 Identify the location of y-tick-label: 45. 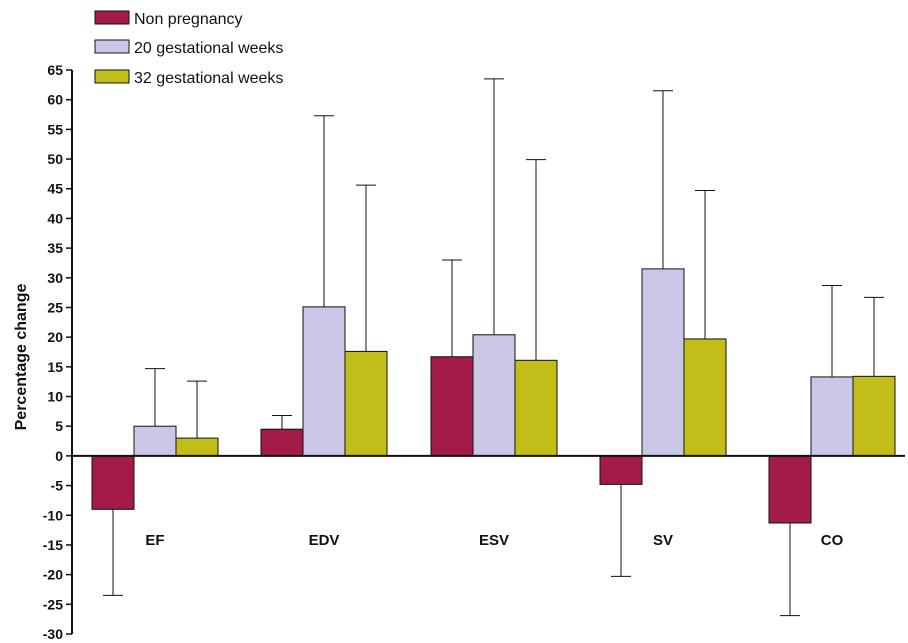
(55, 189).